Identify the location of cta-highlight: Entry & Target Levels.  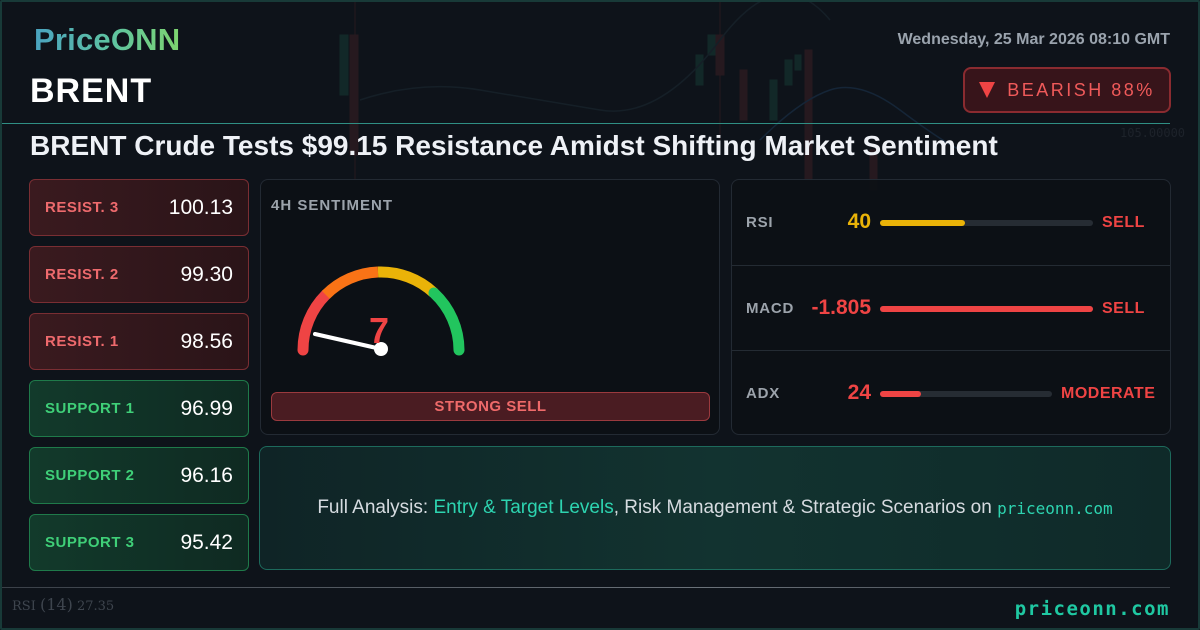
(523, 507).